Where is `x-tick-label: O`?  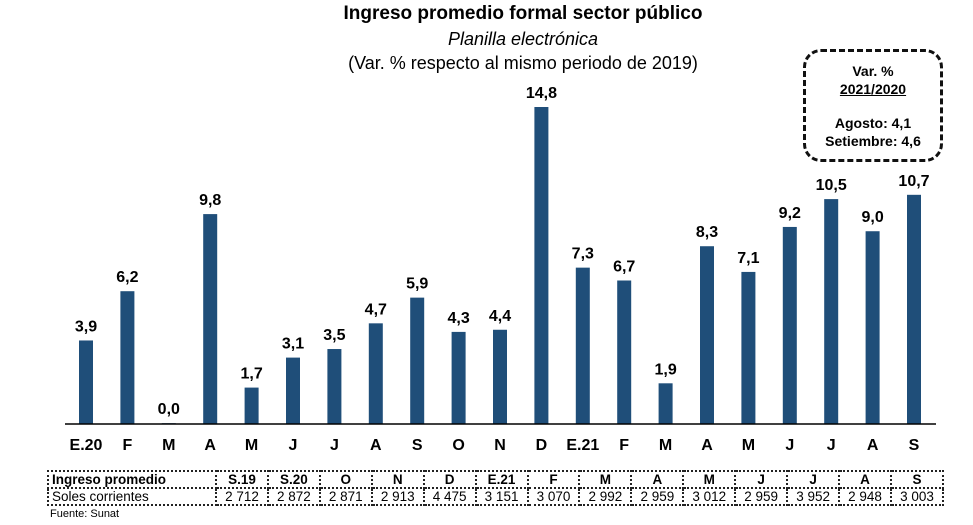 x-tick-label: O is located at coordinates (458, 445).